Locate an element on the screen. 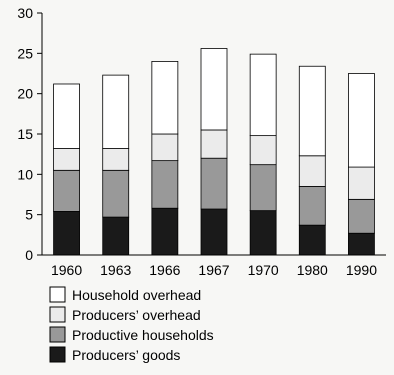  x-tick-label: 1990 is located at coordinates (361, 270).